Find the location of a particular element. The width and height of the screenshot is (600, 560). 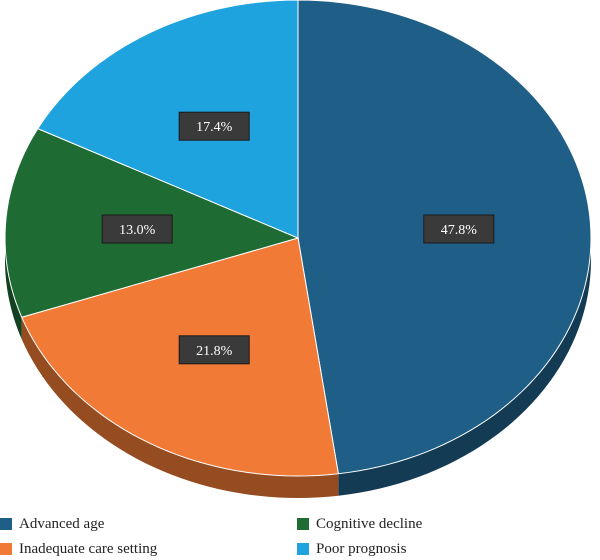

data-label-text: 13.0% is located at coordinates (137, 230).